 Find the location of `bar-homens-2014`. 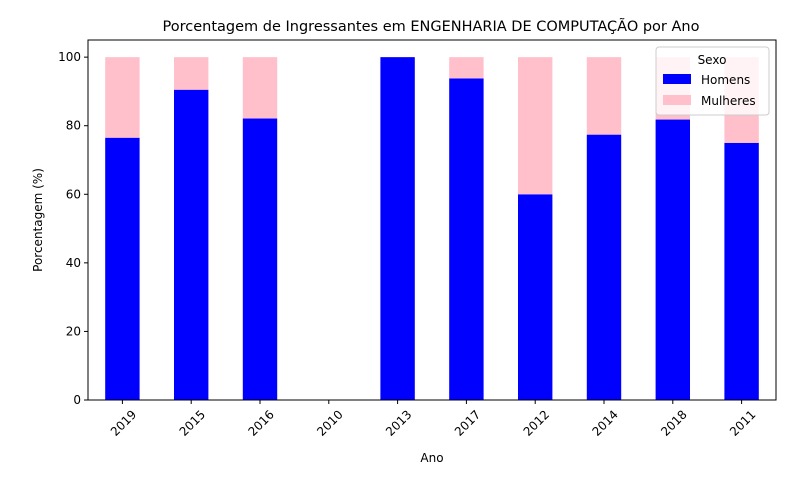

bar-homens-2014 is located at coordinates (604, 267).